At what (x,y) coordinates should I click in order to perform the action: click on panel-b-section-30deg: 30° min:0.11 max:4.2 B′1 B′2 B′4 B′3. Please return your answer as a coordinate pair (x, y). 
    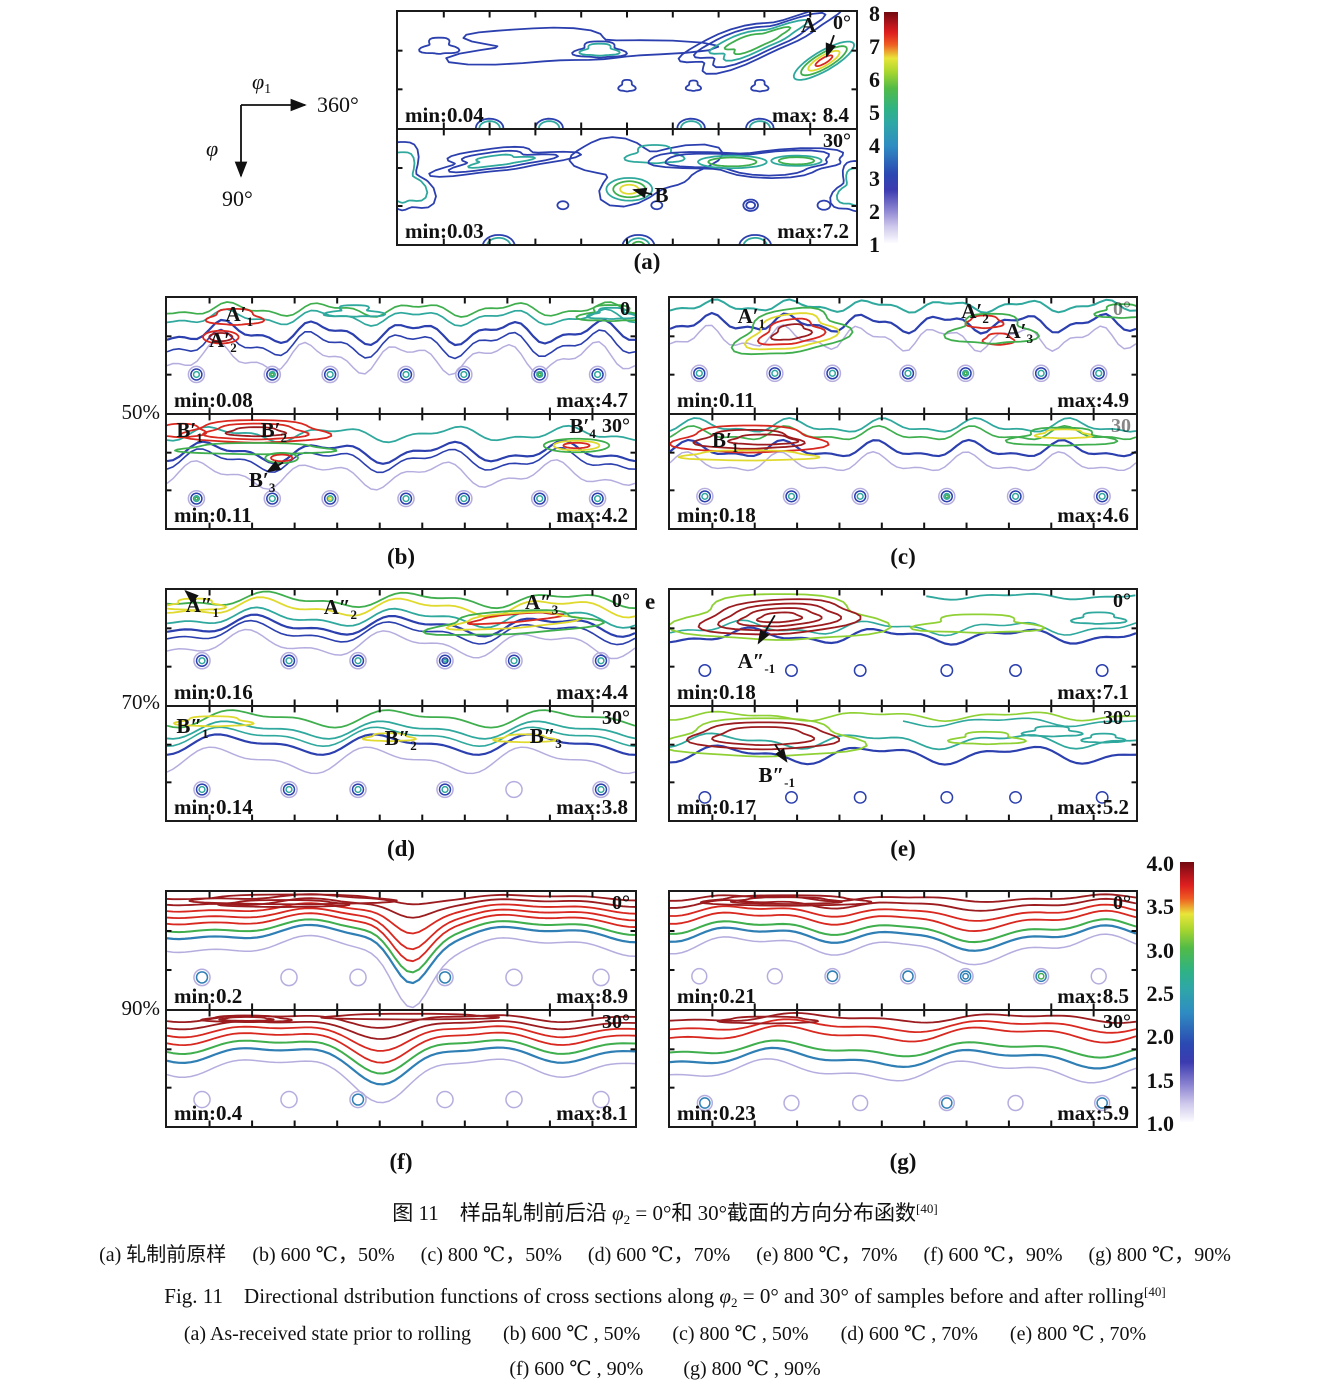
    Looking at the image, I should click on (401, 470).